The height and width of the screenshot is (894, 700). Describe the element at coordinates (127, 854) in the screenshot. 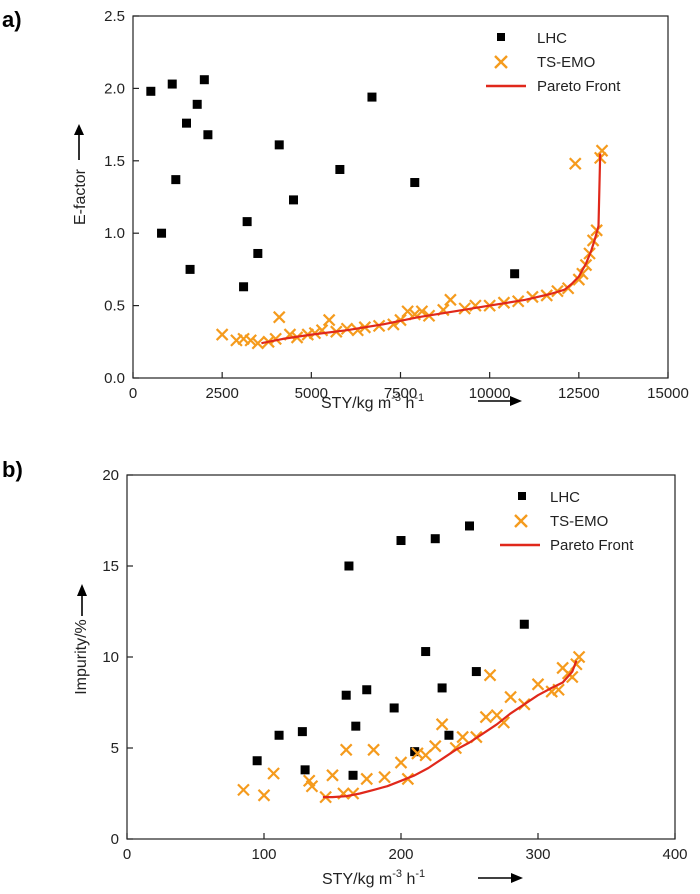

I see `x-tick-label-b: 0` at that location.